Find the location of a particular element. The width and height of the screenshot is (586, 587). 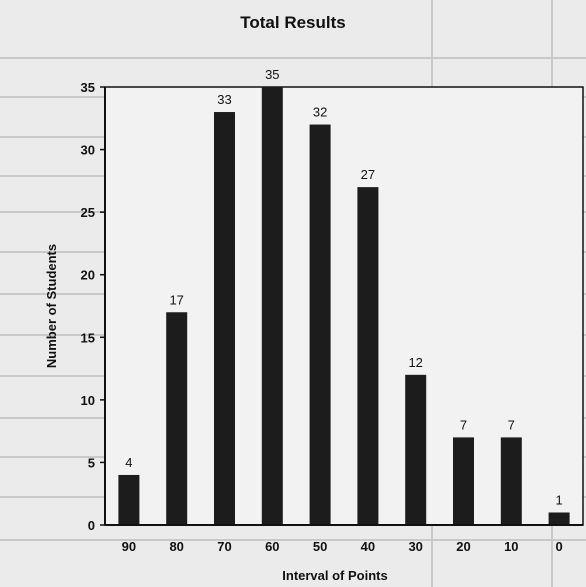

data-label-30: 12 is located at coordinates (415, 362).